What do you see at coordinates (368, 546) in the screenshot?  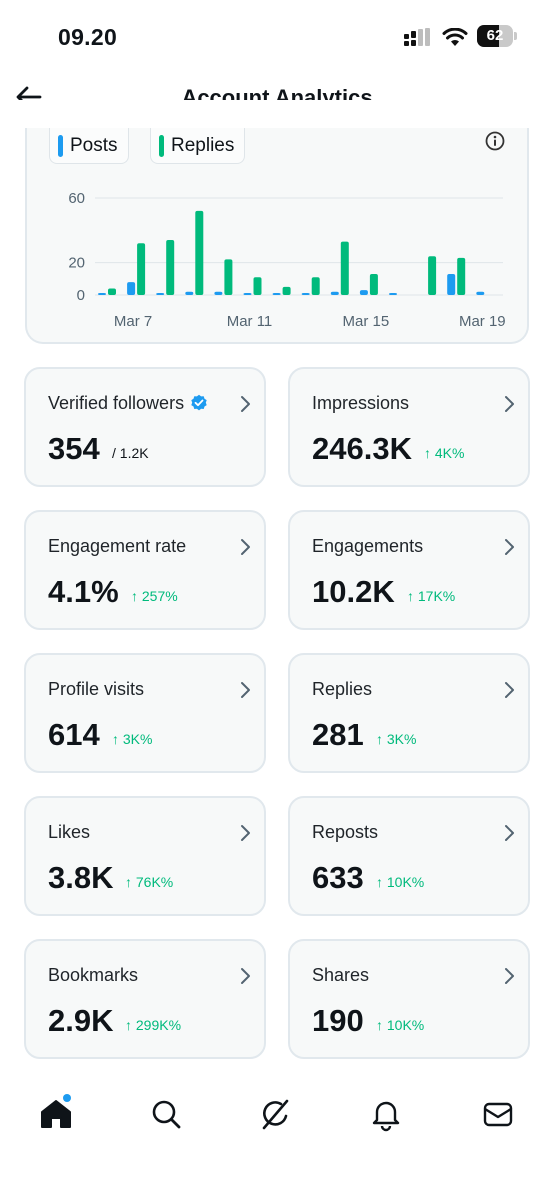 I see `stat-label: Engagements` at bounding box center [368, 546].